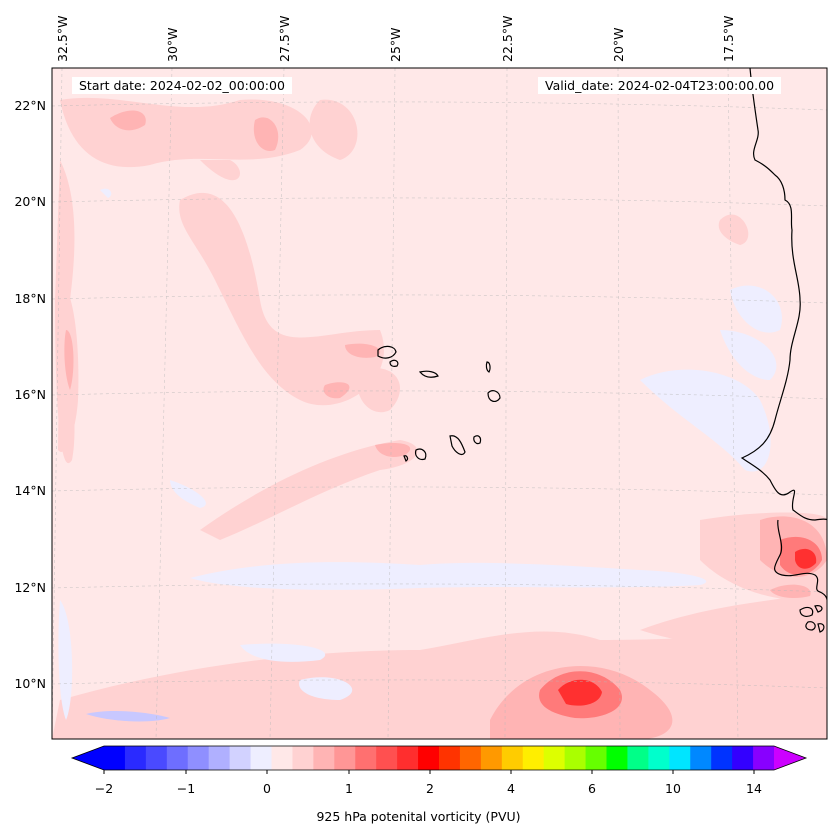 Image resolution: width=837 pixels, height=836 pixels. Describe the element at coordinates (104, 788) in the screenshot. I see `colorbar-tick-label: −2` at that location.